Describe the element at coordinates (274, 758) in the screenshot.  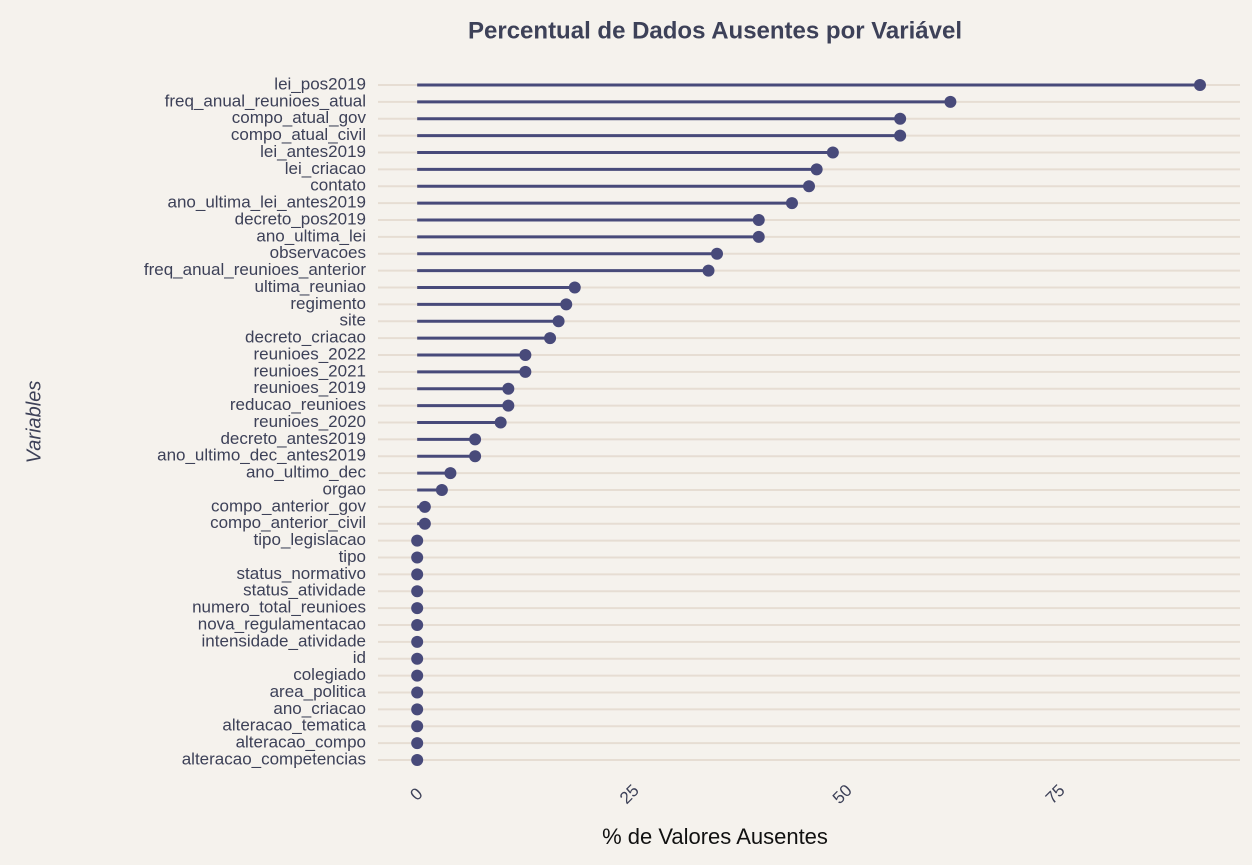
I see `y-tick-label: alteracao_competencias` at that location.